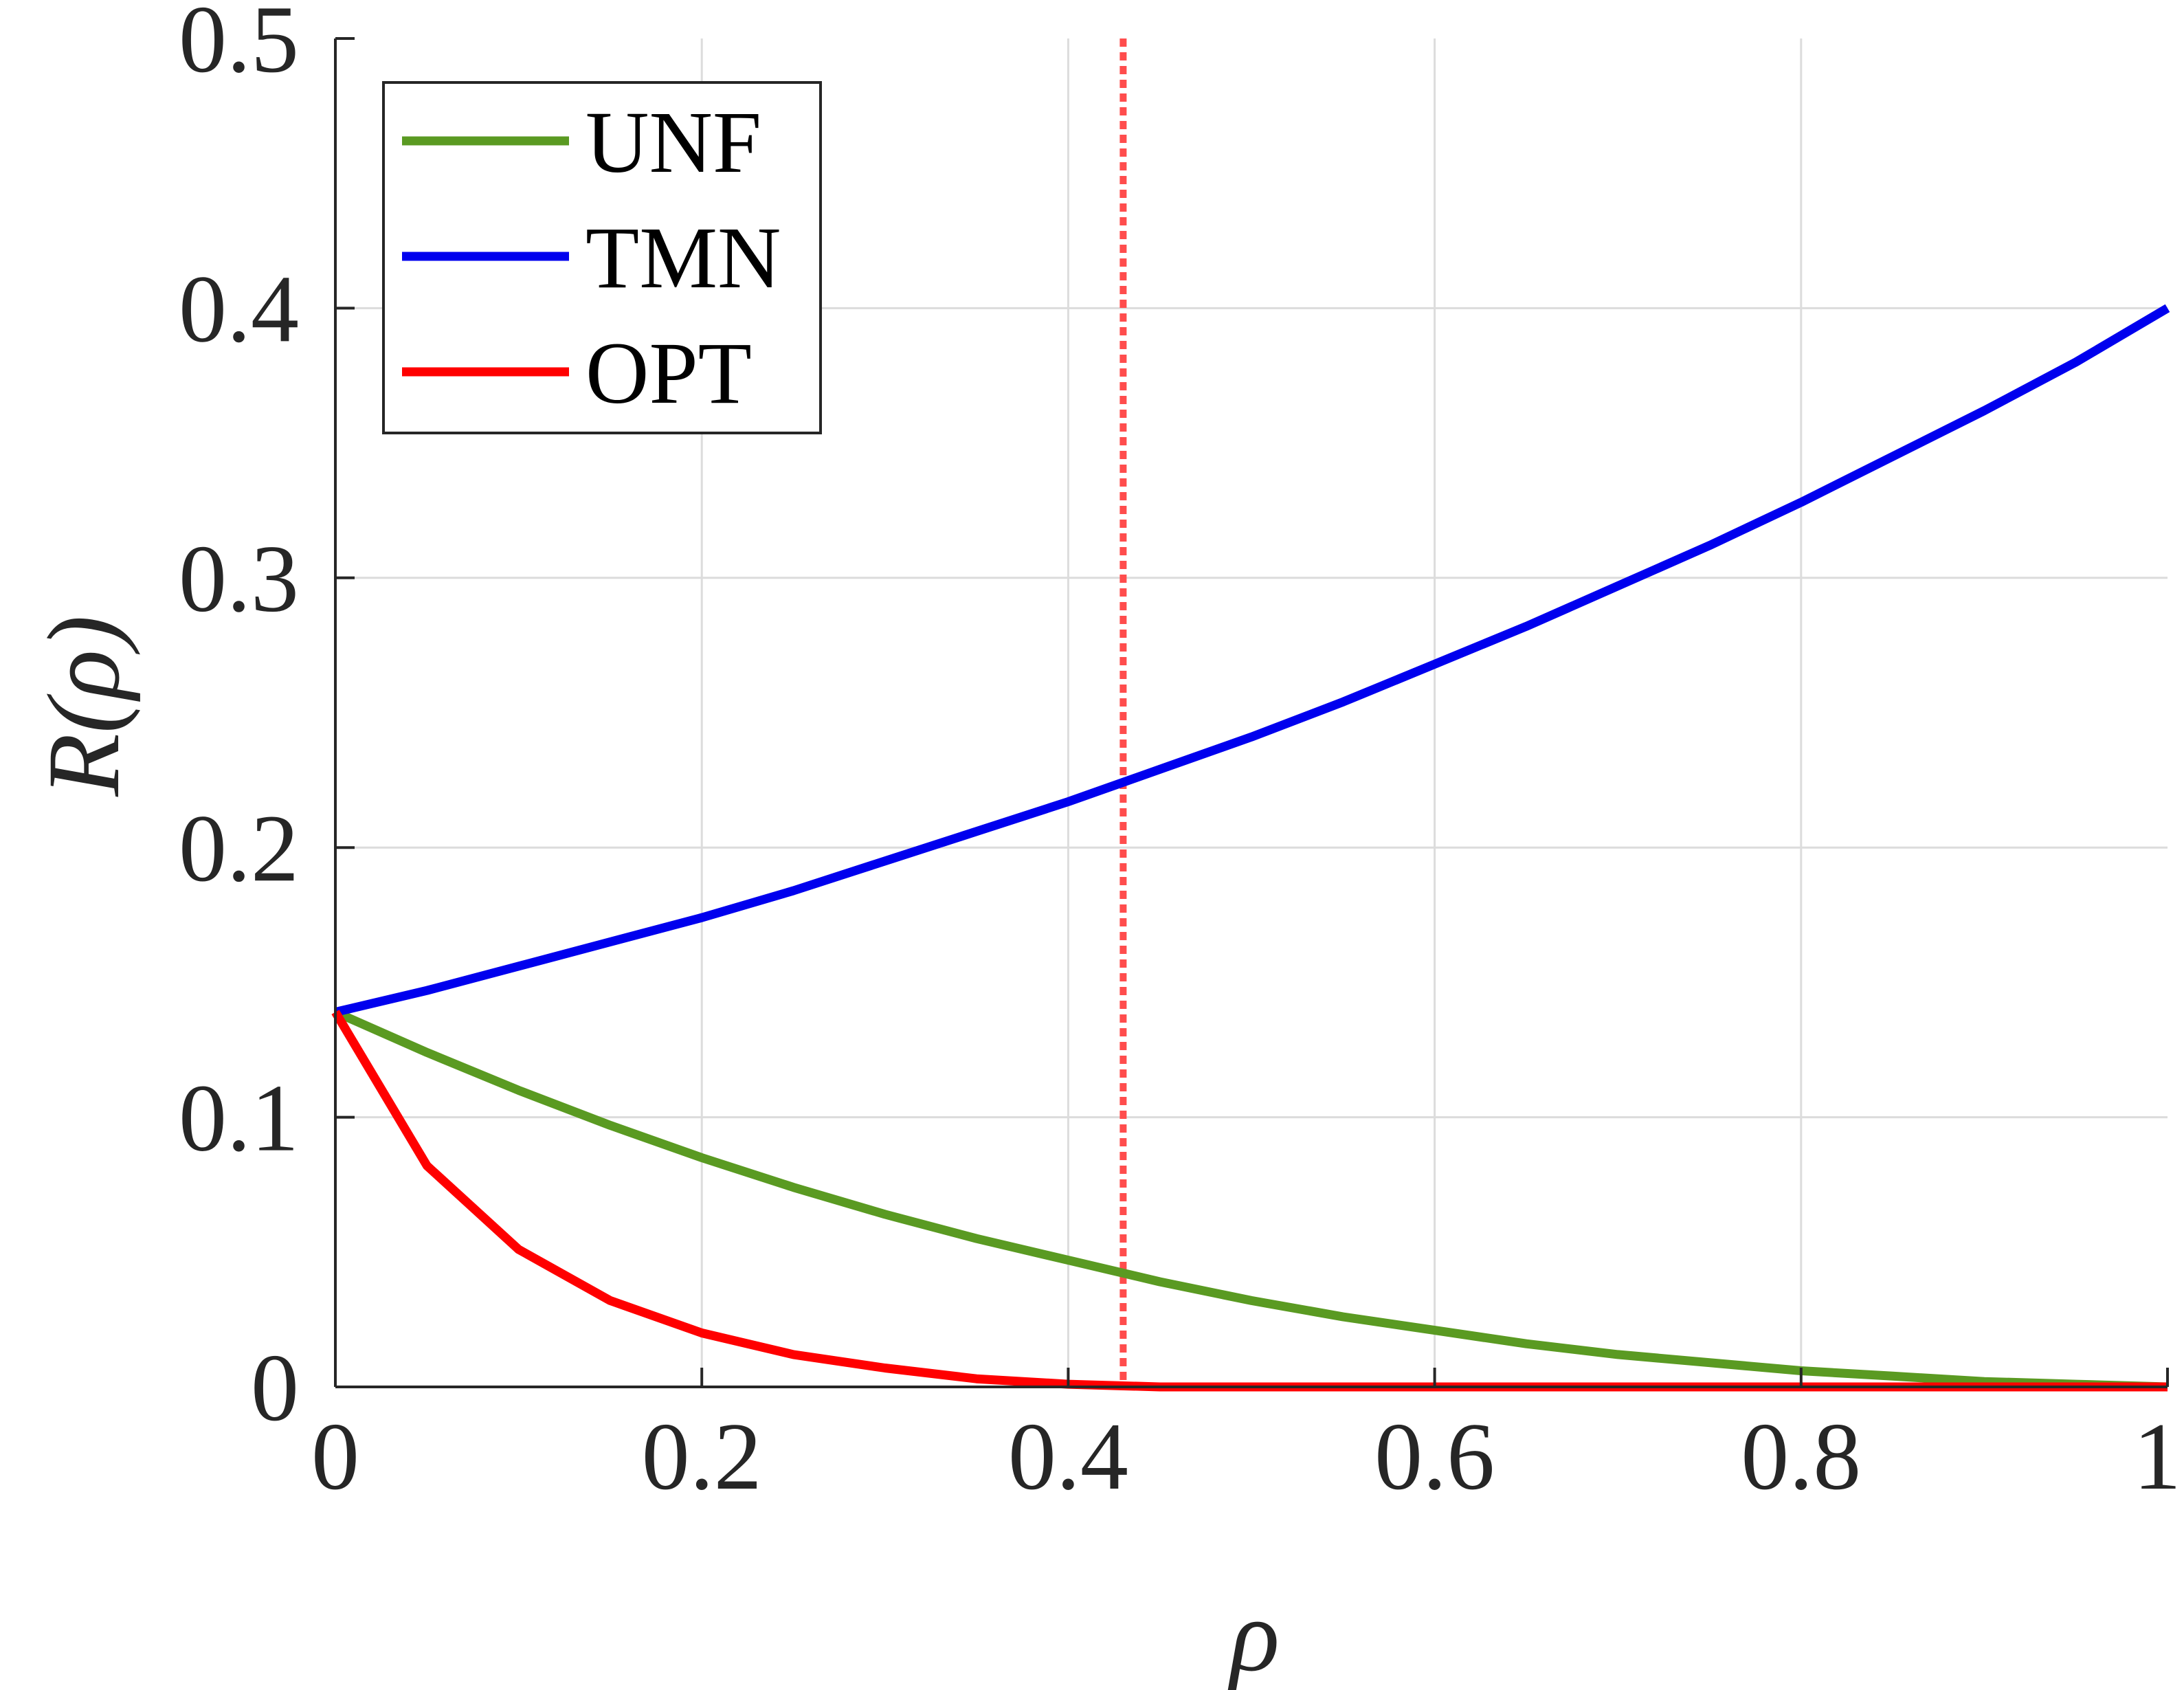 Image resolution: width=2184 pixels, height=1690 pixels. I want to click on x-tick-label-4: 0.8, so click(1801, 1456).